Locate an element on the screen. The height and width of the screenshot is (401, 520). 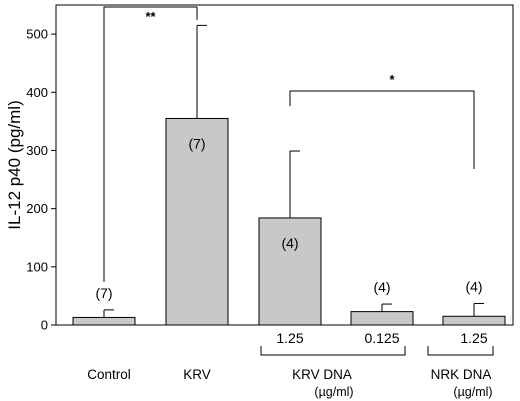
y-axis-ticks: 0 100 200 300 400 500 is located at coordinates (41, 180).